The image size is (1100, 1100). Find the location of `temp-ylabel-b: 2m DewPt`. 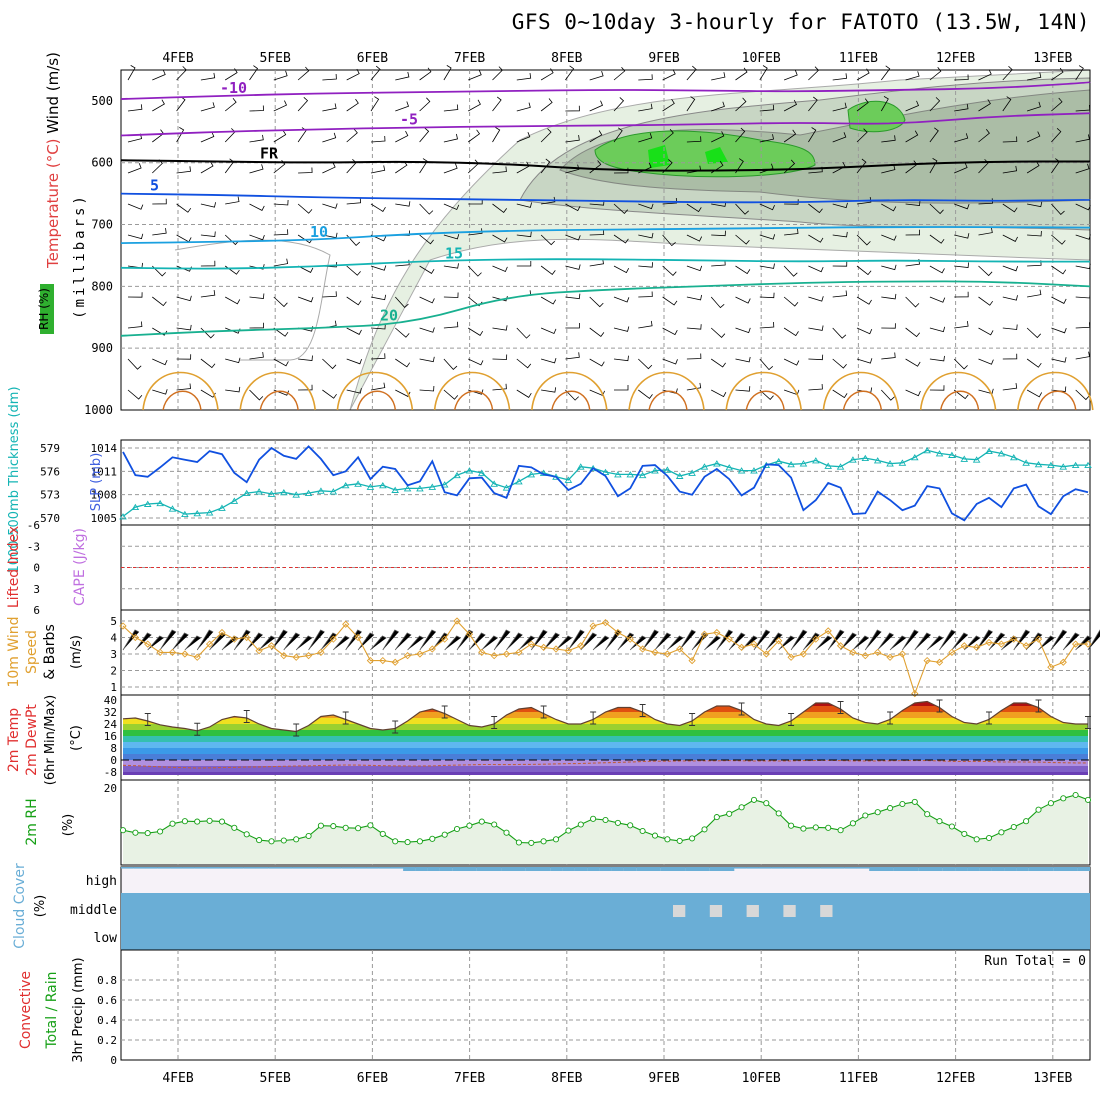

temp-ylabel-b: 2m DewPt is located at coordinates (32, 740).